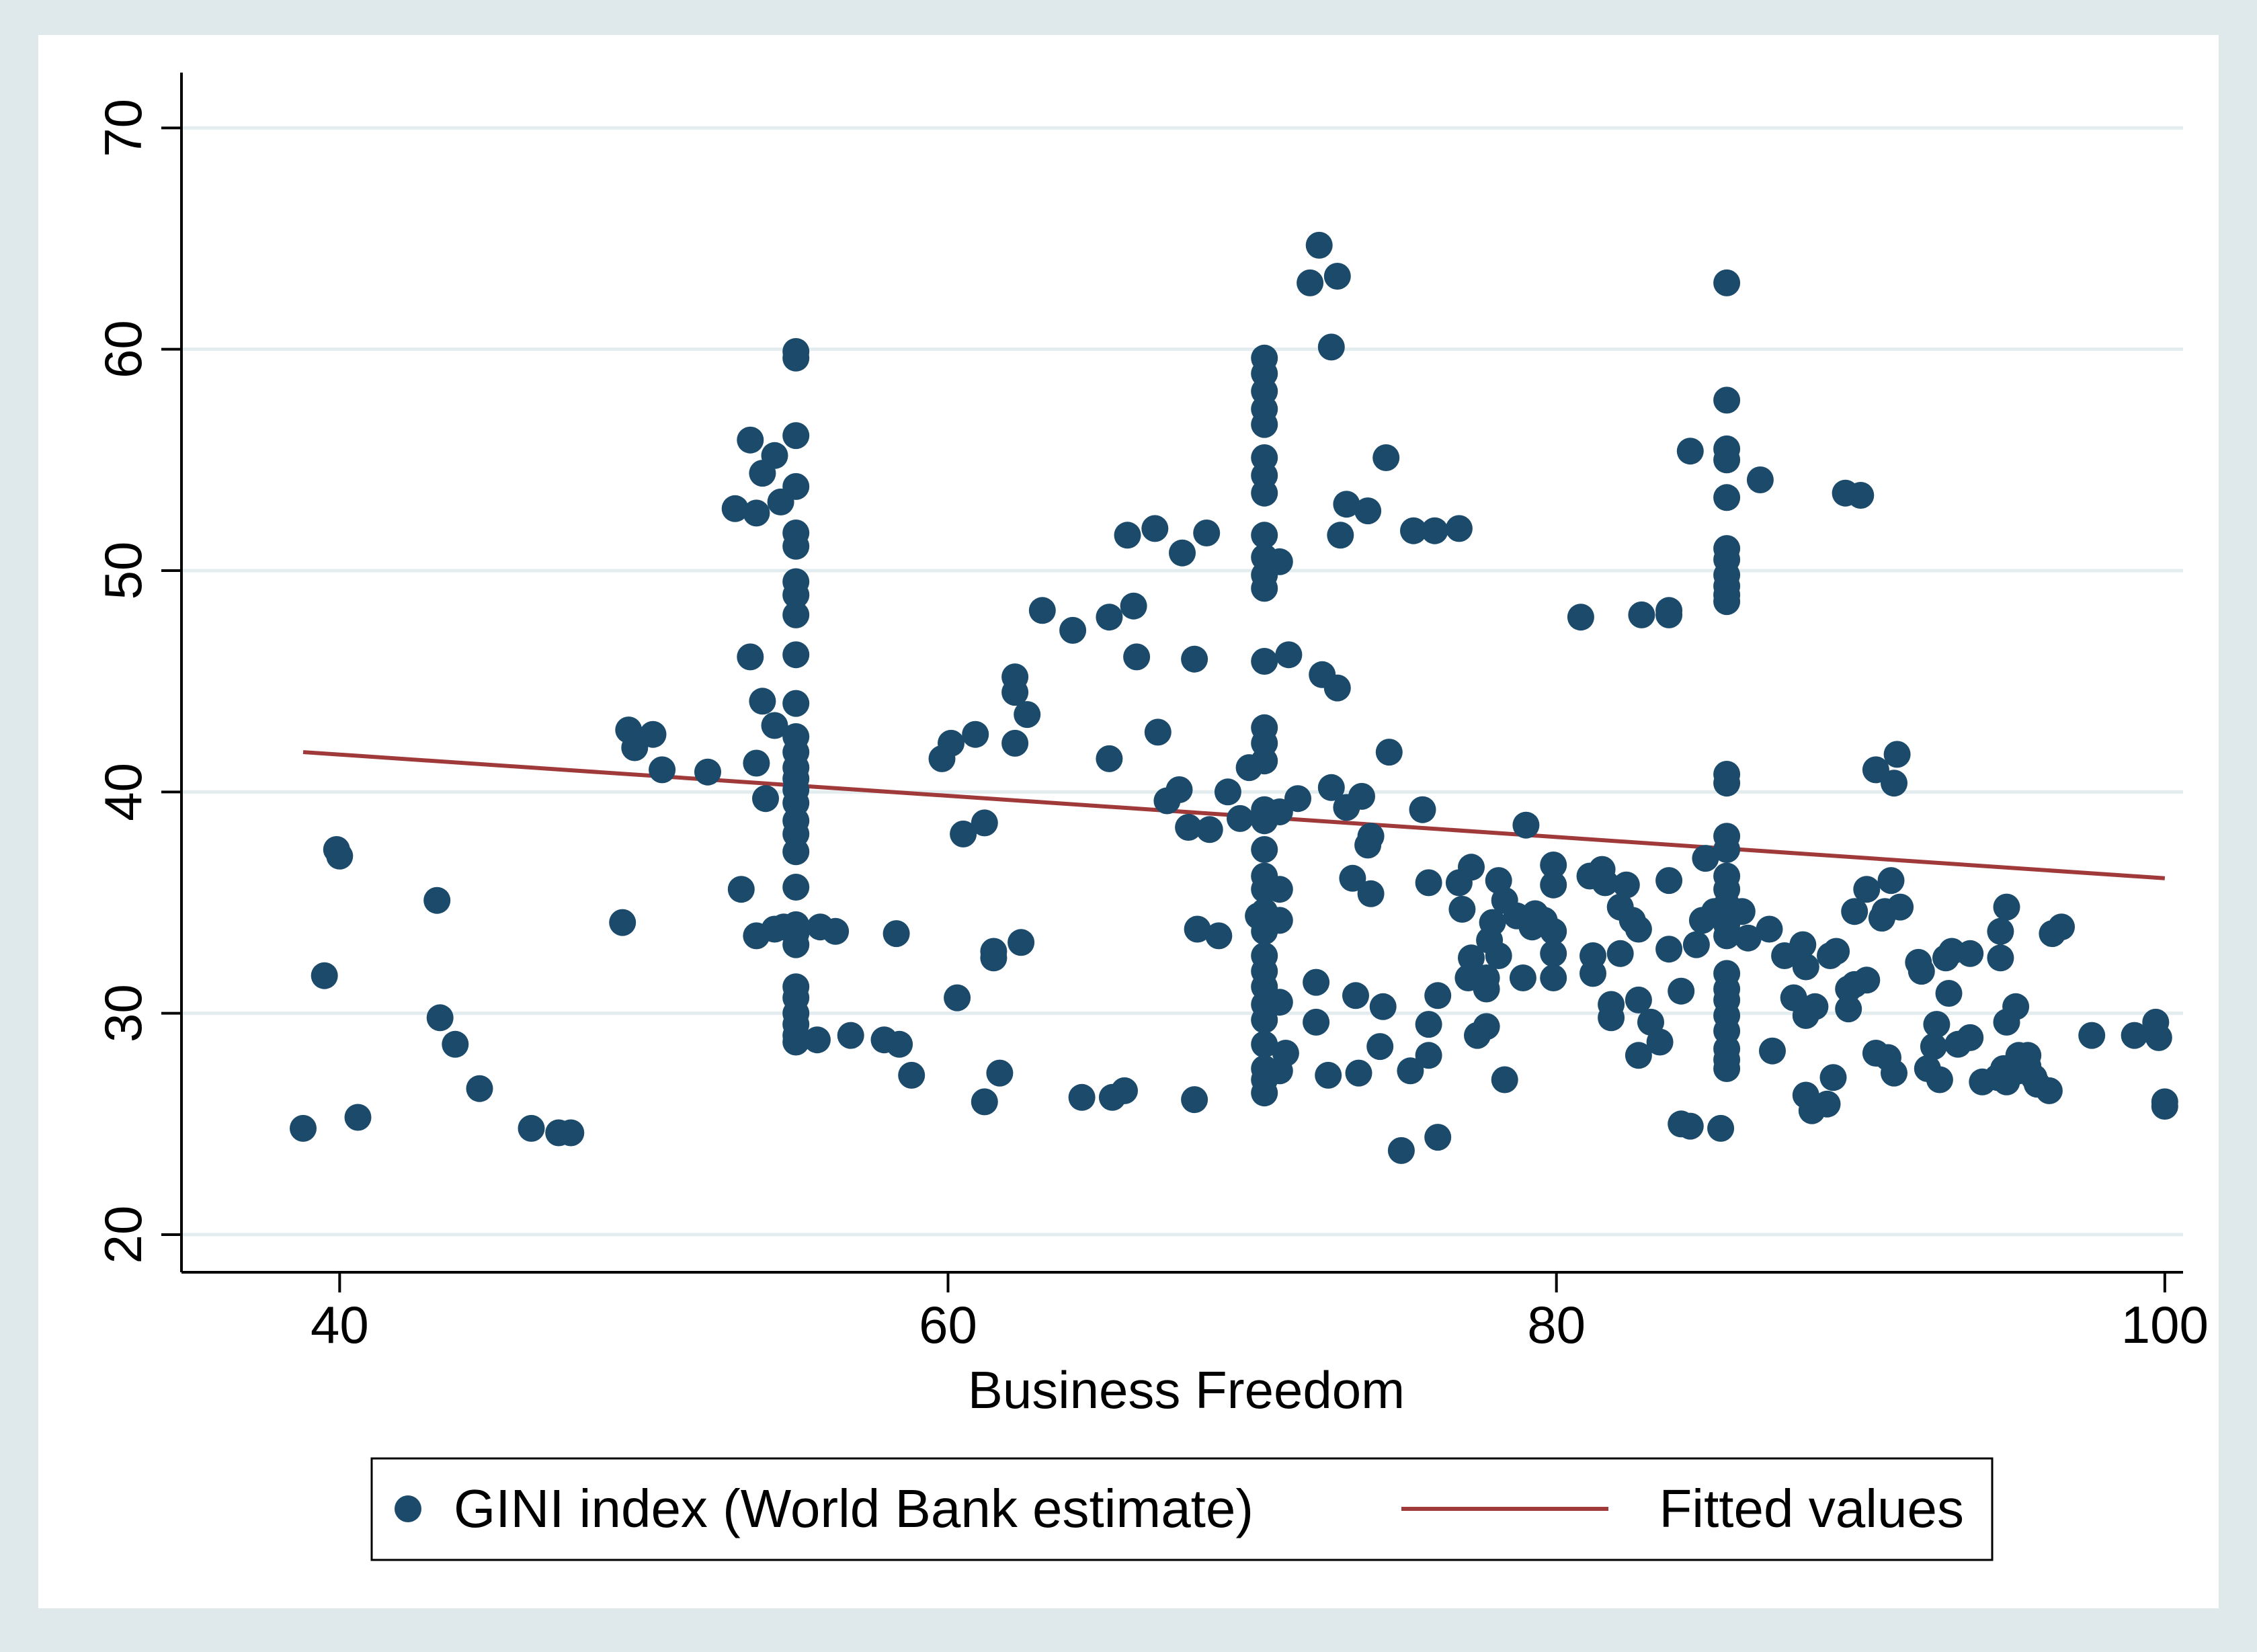 Image resolution: width=2257 pixels, height=1652 pixels. Describe the element at coordinates (408, 1508) in the screenshot. I see `legend-marker-gini` at that location.